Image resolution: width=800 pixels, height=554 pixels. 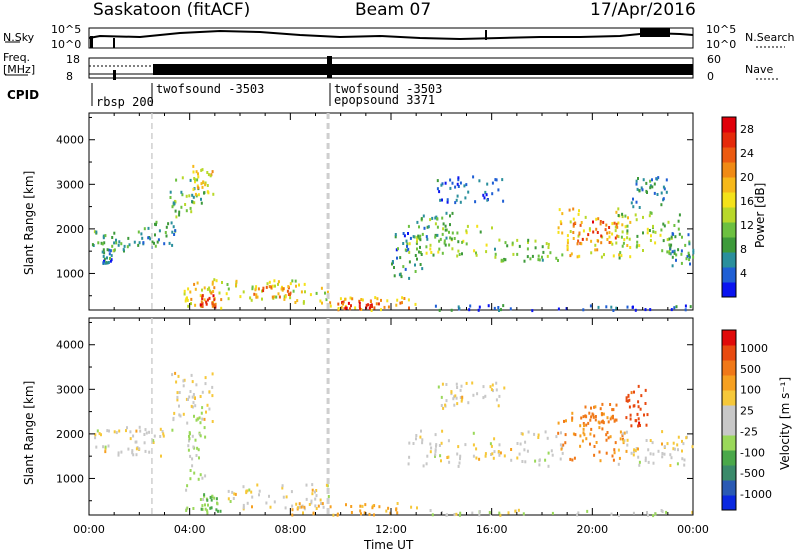 What do you see at coordinates (391, 529) in the screenshot?
I see `x-tick-label: 12:00` at bounding box center [391, 529].